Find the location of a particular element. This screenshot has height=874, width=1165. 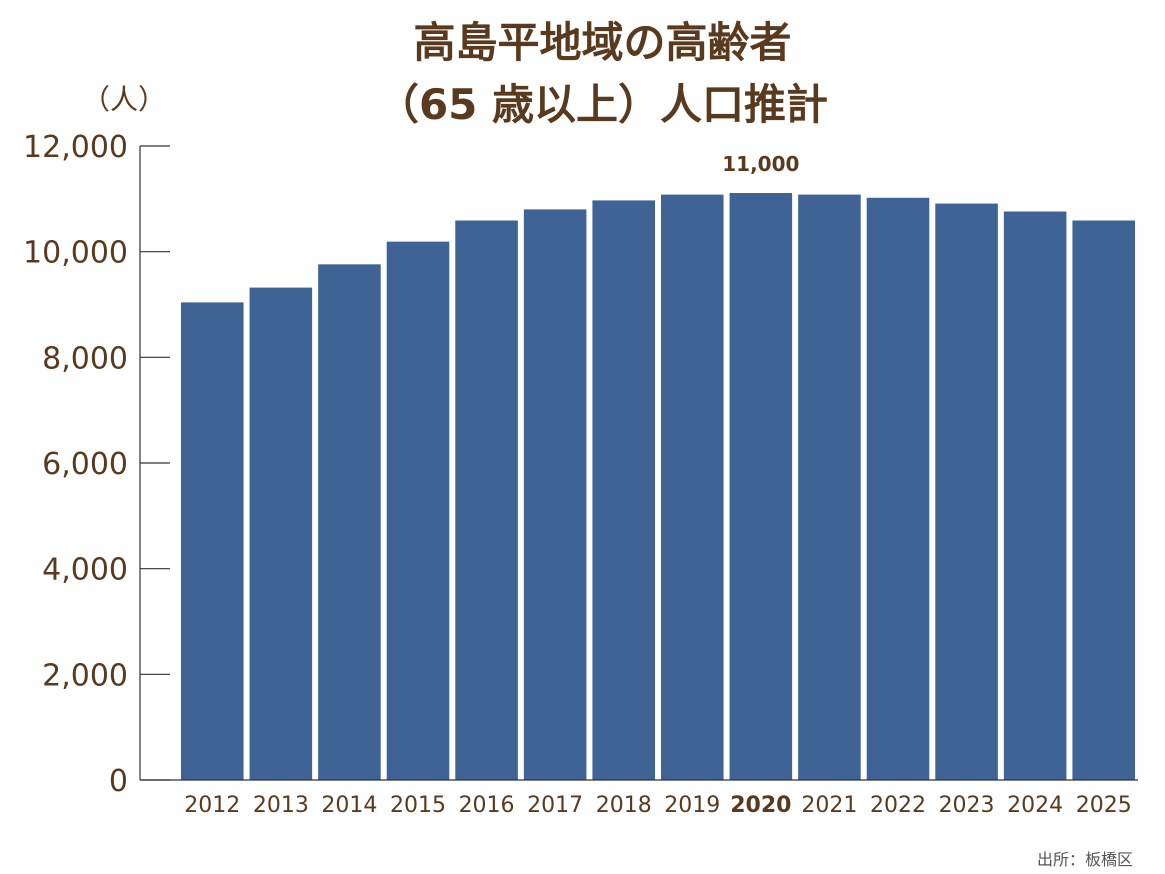

bar-2013 is located at coordinates (281, 533).